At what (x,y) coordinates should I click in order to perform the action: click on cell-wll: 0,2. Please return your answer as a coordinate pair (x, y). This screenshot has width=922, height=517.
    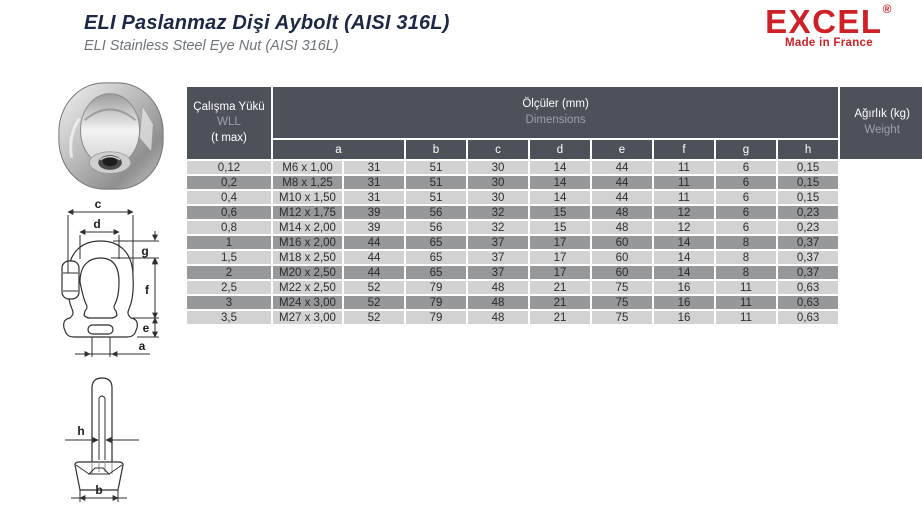
    Looking at the image, I should click on (229, 182).